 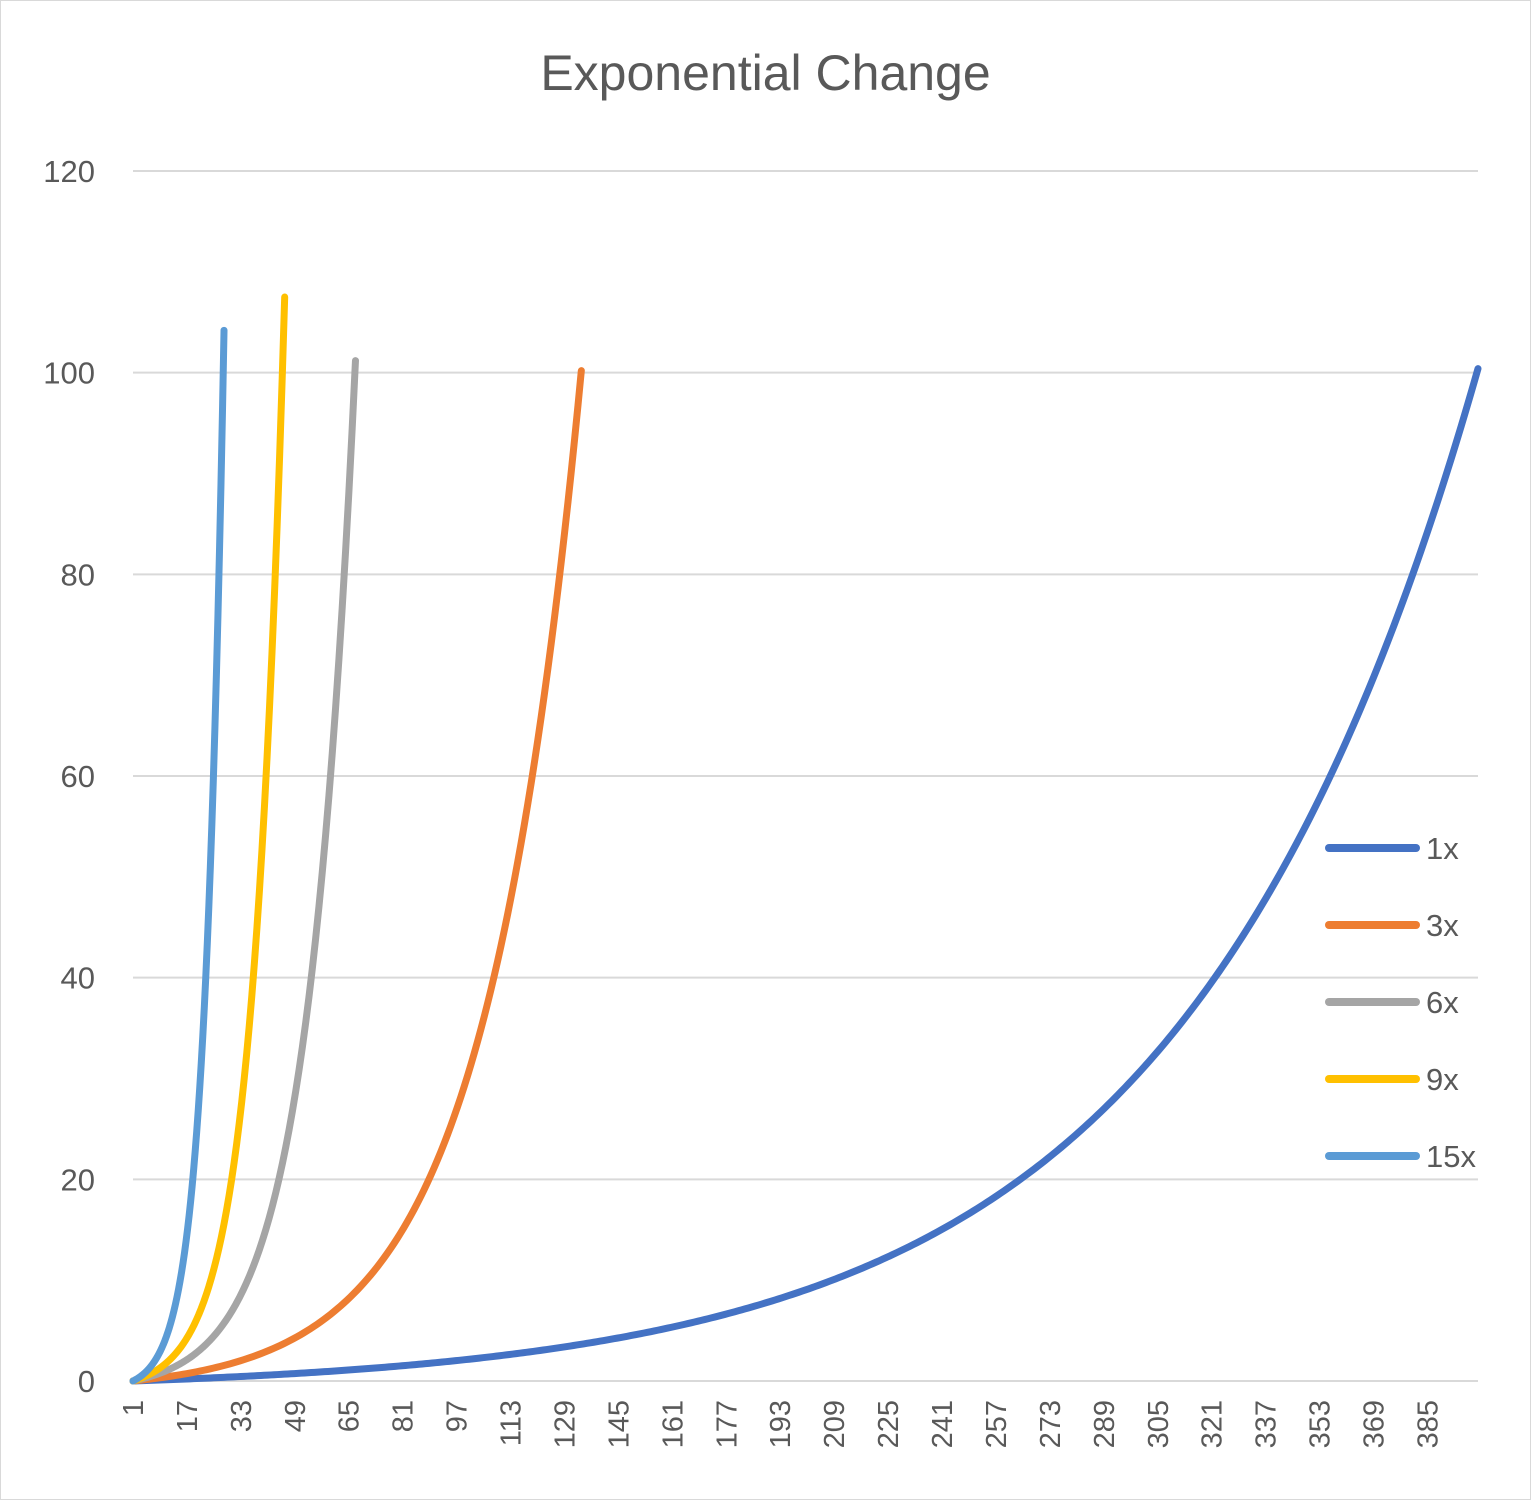 What do you see at coordinates (1105, 1424) in the screenshot?
I see `x-tick-label: 289` at bounding box center [1105, 1424].